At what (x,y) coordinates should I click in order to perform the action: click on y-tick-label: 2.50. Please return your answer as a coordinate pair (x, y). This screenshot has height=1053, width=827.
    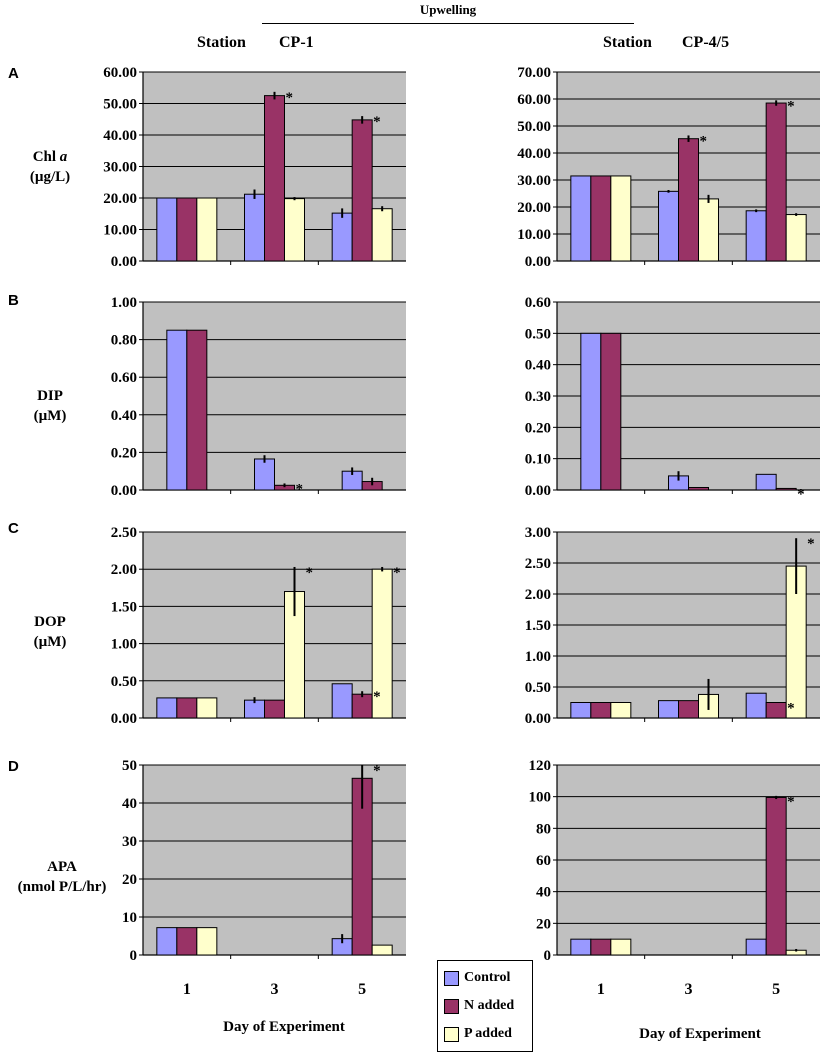
    Looking at the image, I should click on (538, 564).